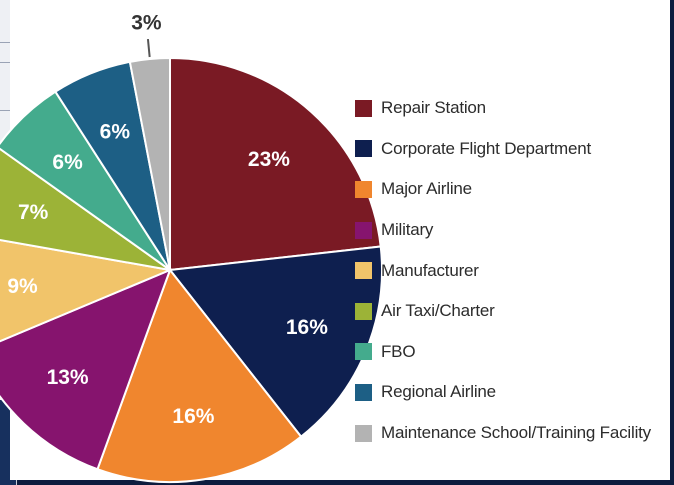 This screenshot has width=674, height=485. I want to click on pie-label-repair-station: 23%, so click(269, 159).